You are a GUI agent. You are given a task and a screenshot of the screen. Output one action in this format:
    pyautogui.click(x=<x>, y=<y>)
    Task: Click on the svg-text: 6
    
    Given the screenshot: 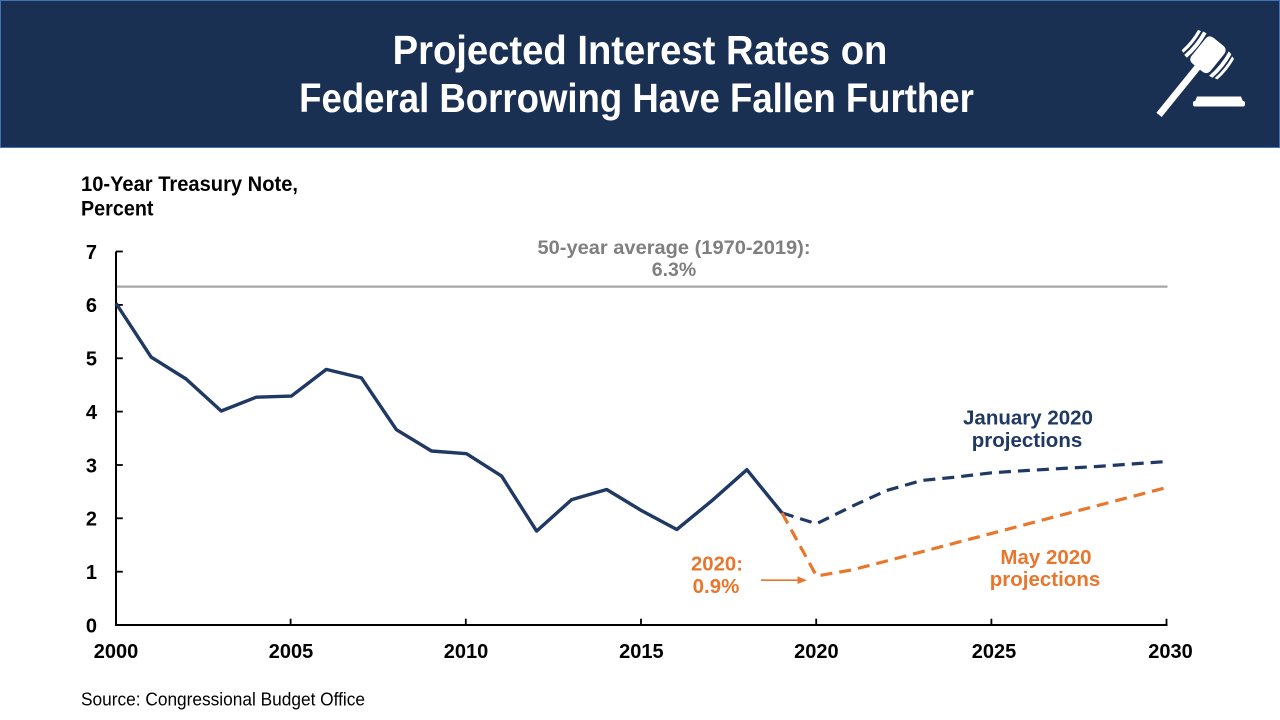 What is the action you would take?
    pyautogui.click(x=91, y=306)
    